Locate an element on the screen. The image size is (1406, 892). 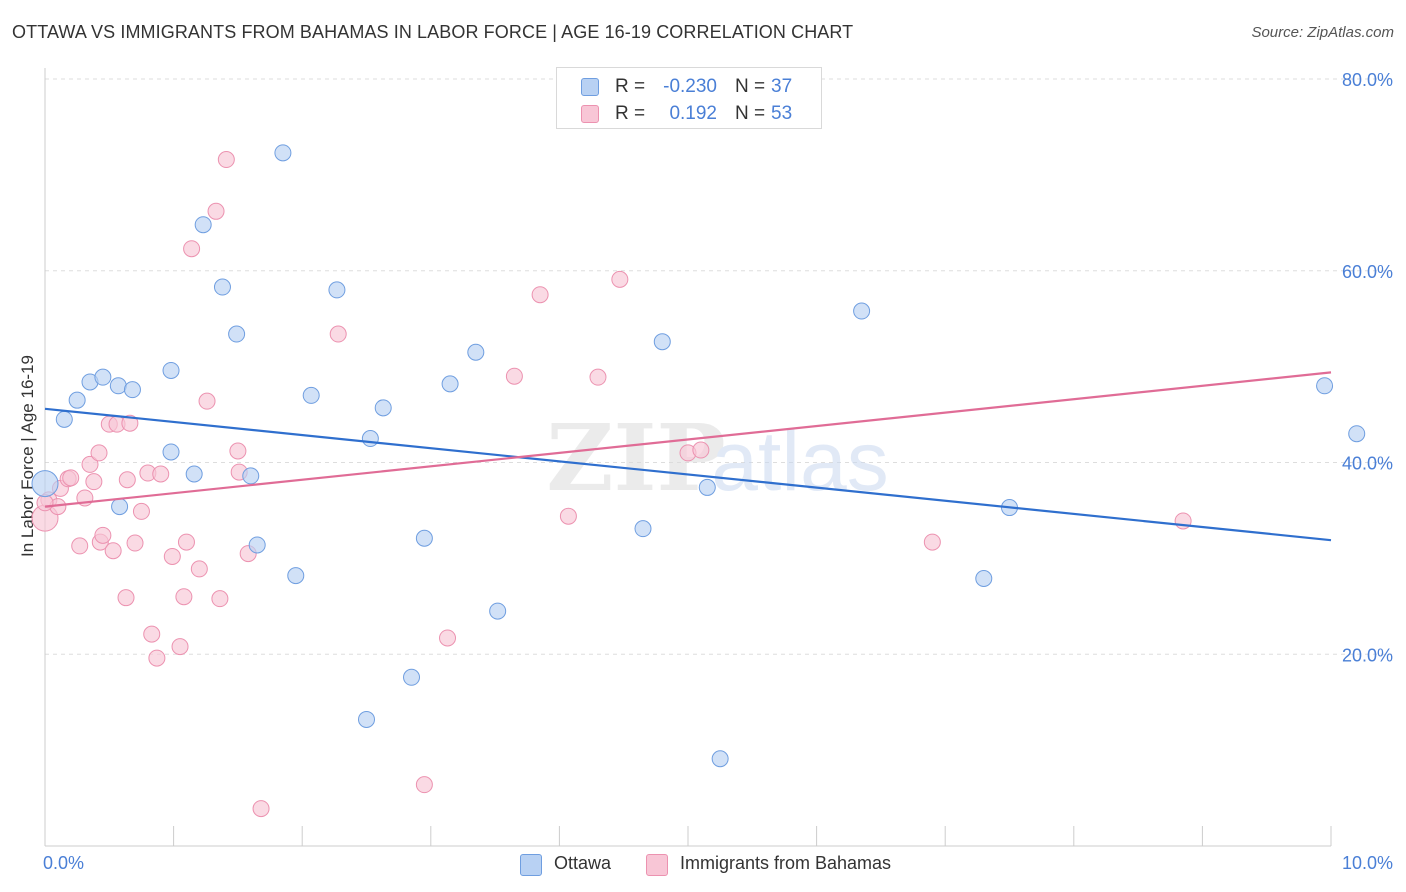
n-value: 53 is located at coordinates (782, 113).